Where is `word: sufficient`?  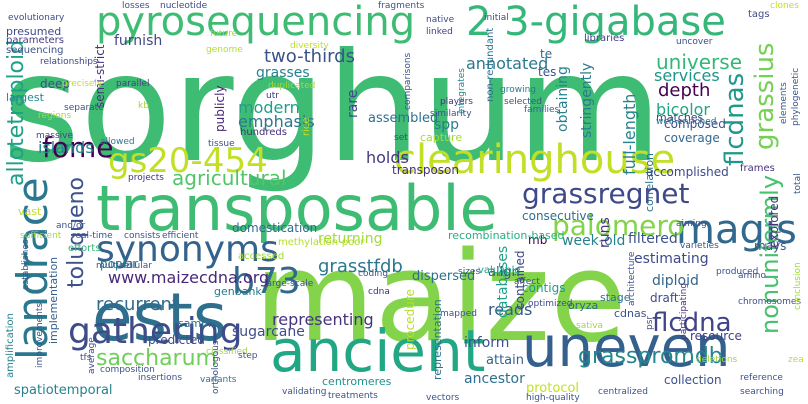
word: sufficient is located at coordinates (41, 236).